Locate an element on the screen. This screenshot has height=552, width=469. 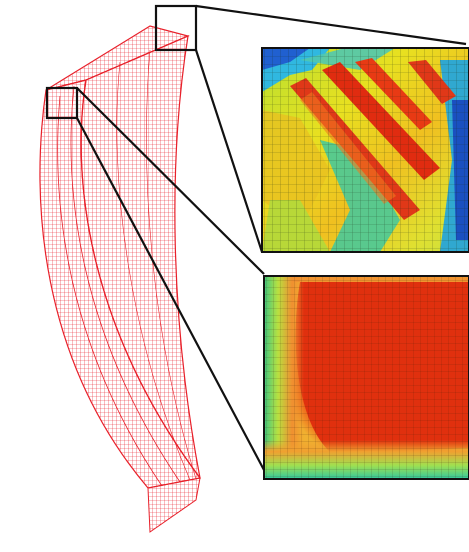
detail-box-bottom is located at coordinates (62, 103).